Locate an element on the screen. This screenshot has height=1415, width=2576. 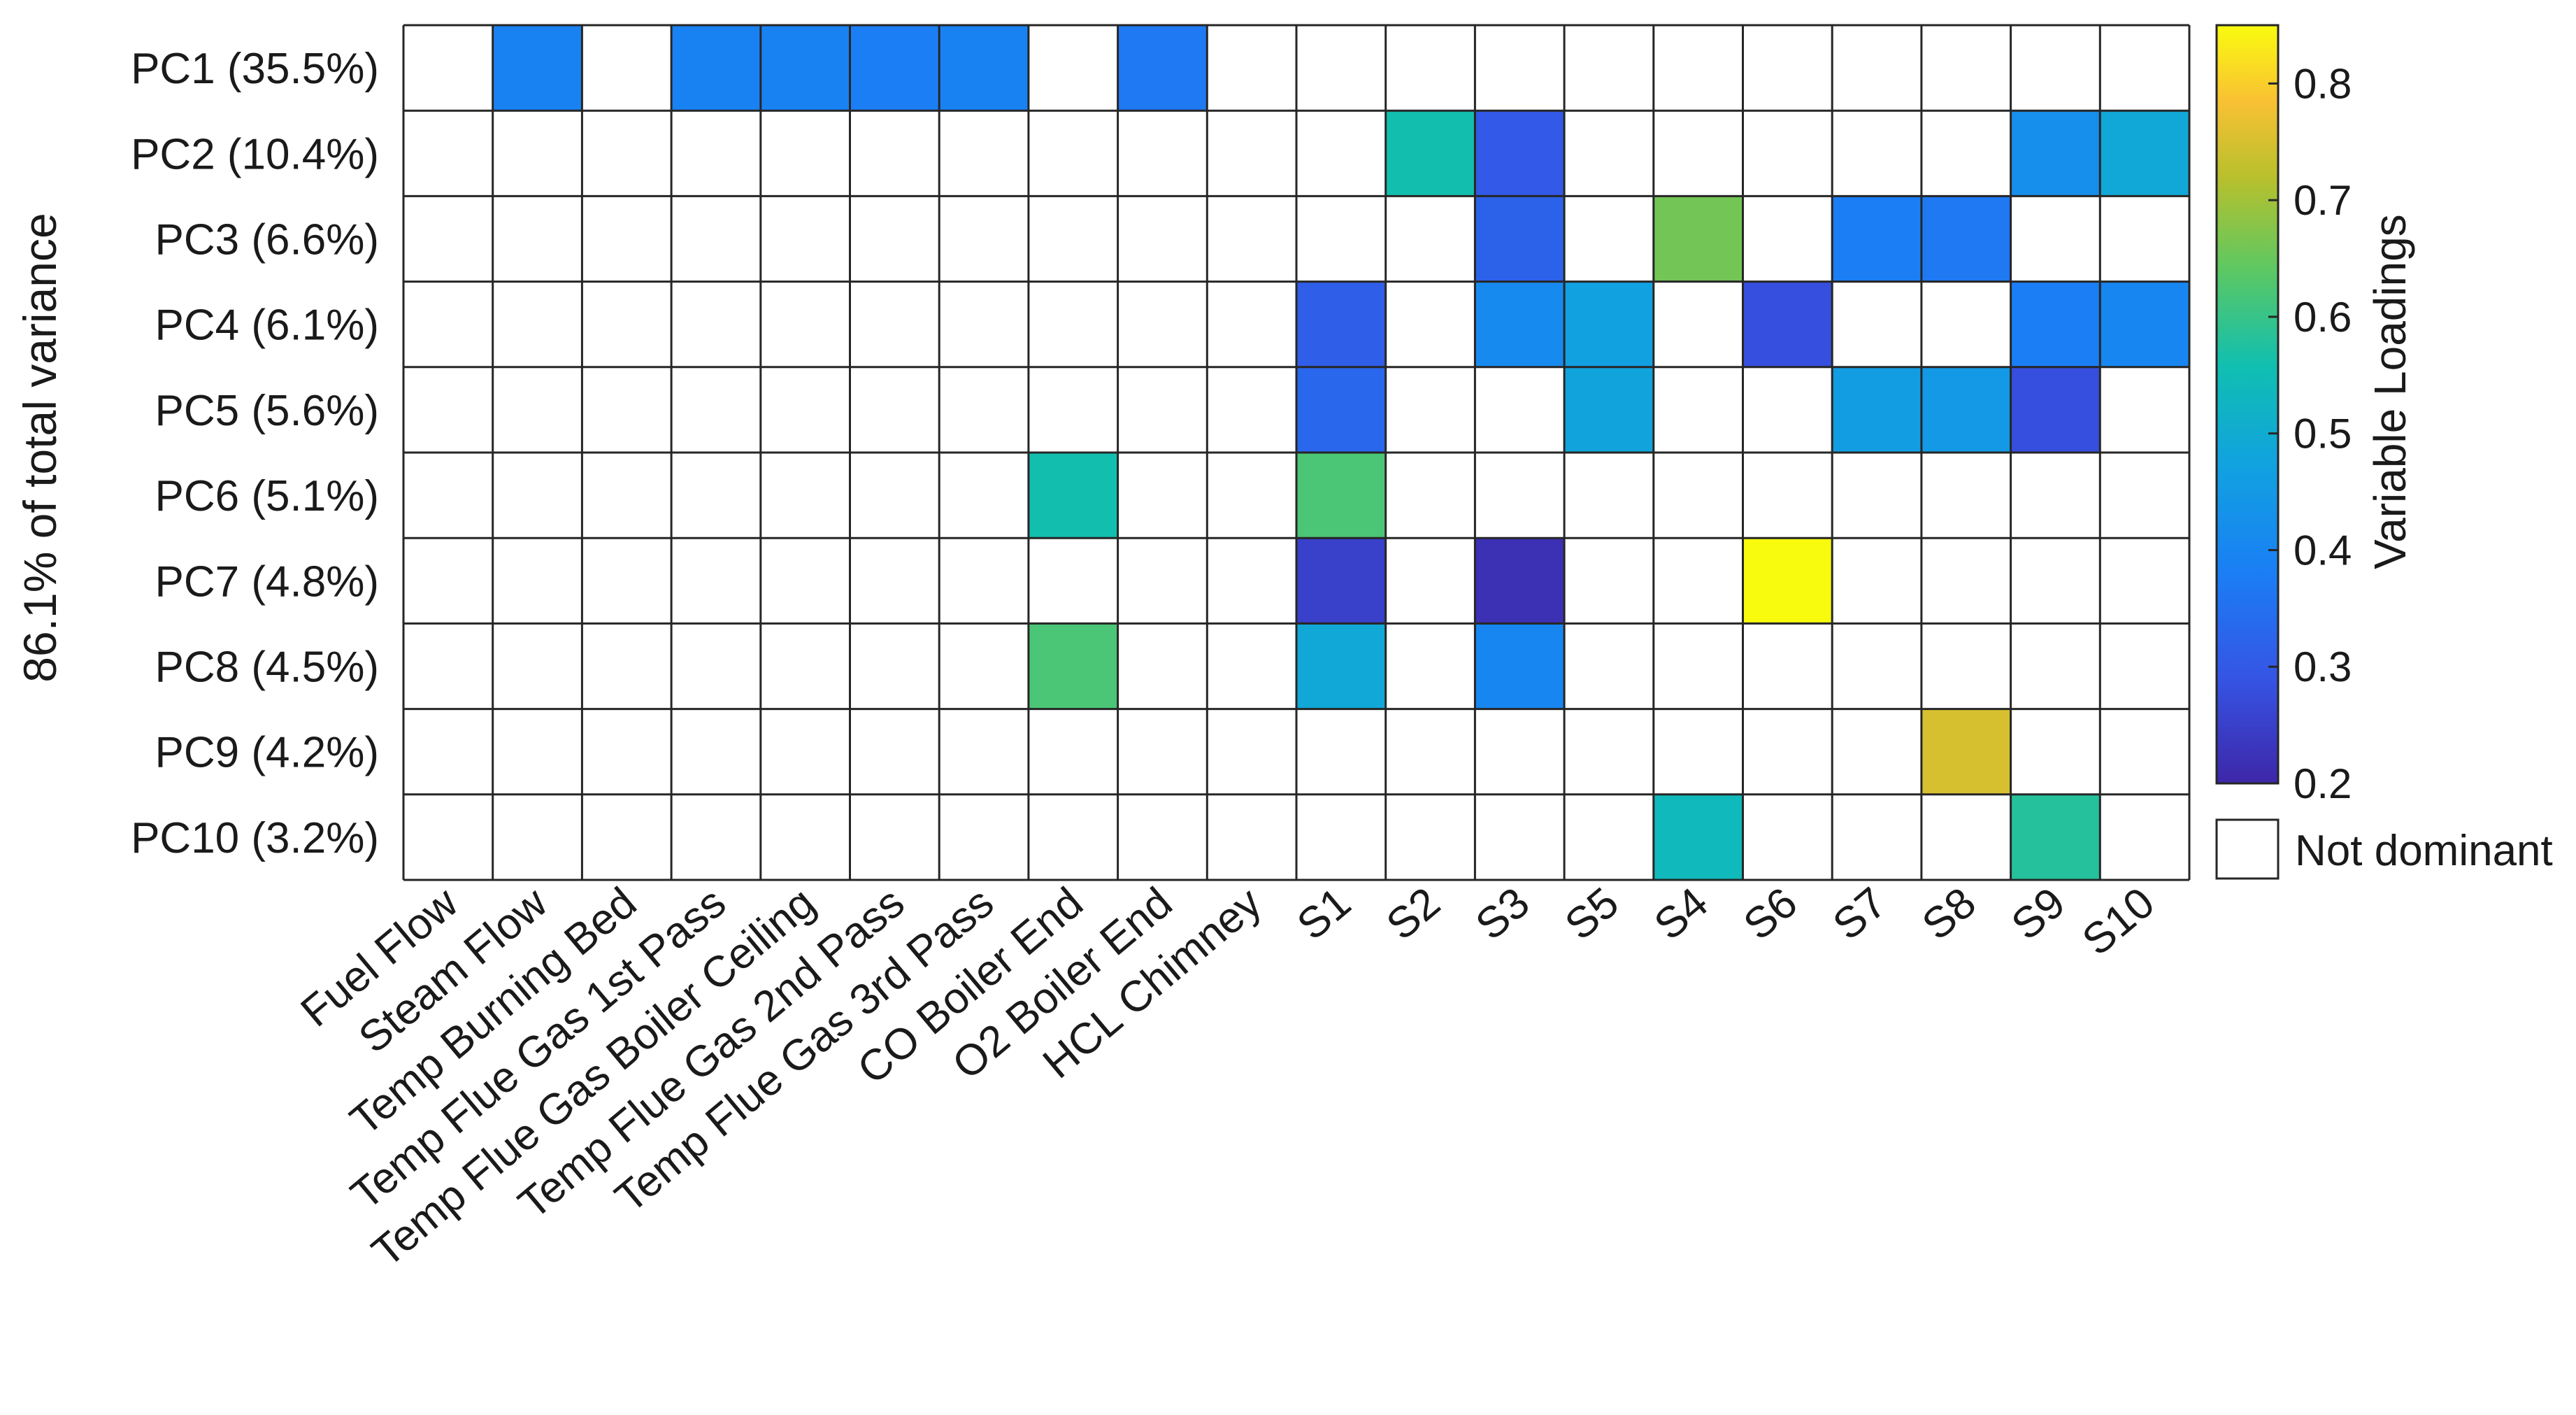
colorbar-tick-label: 0.4 is located at coordinates (2323, 551).